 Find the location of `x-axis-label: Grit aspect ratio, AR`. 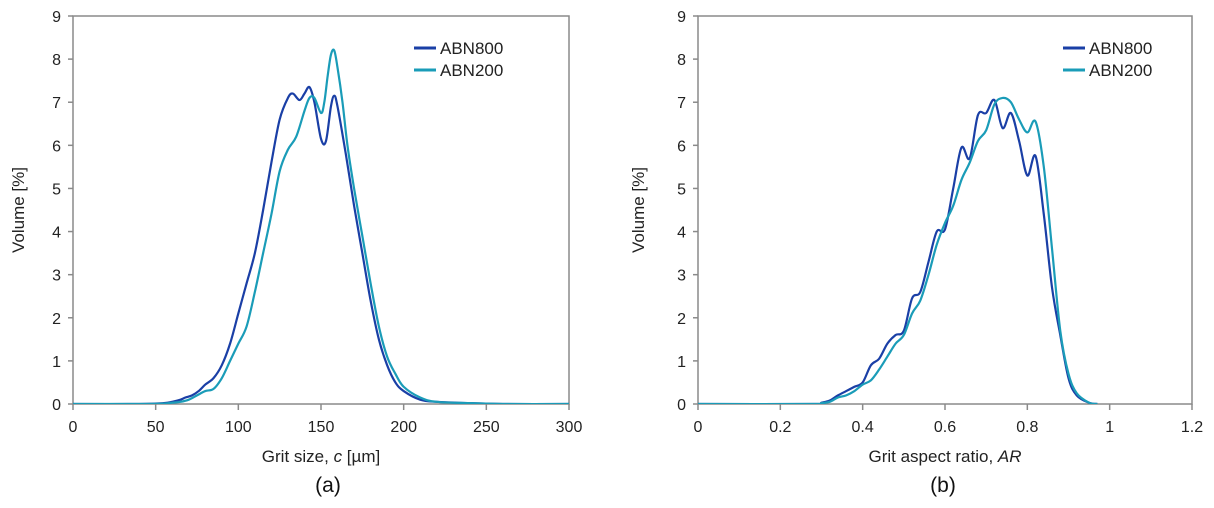

x-axis-label: Grit aspect ratio, AR is located at coordinates (944, 456).